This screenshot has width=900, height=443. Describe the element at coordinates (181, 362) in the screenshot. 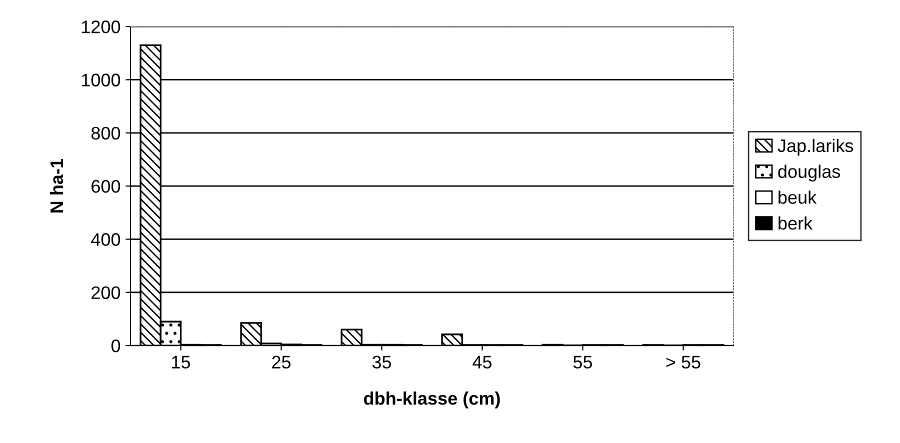

I see `x-tick-label: 15` at that location.